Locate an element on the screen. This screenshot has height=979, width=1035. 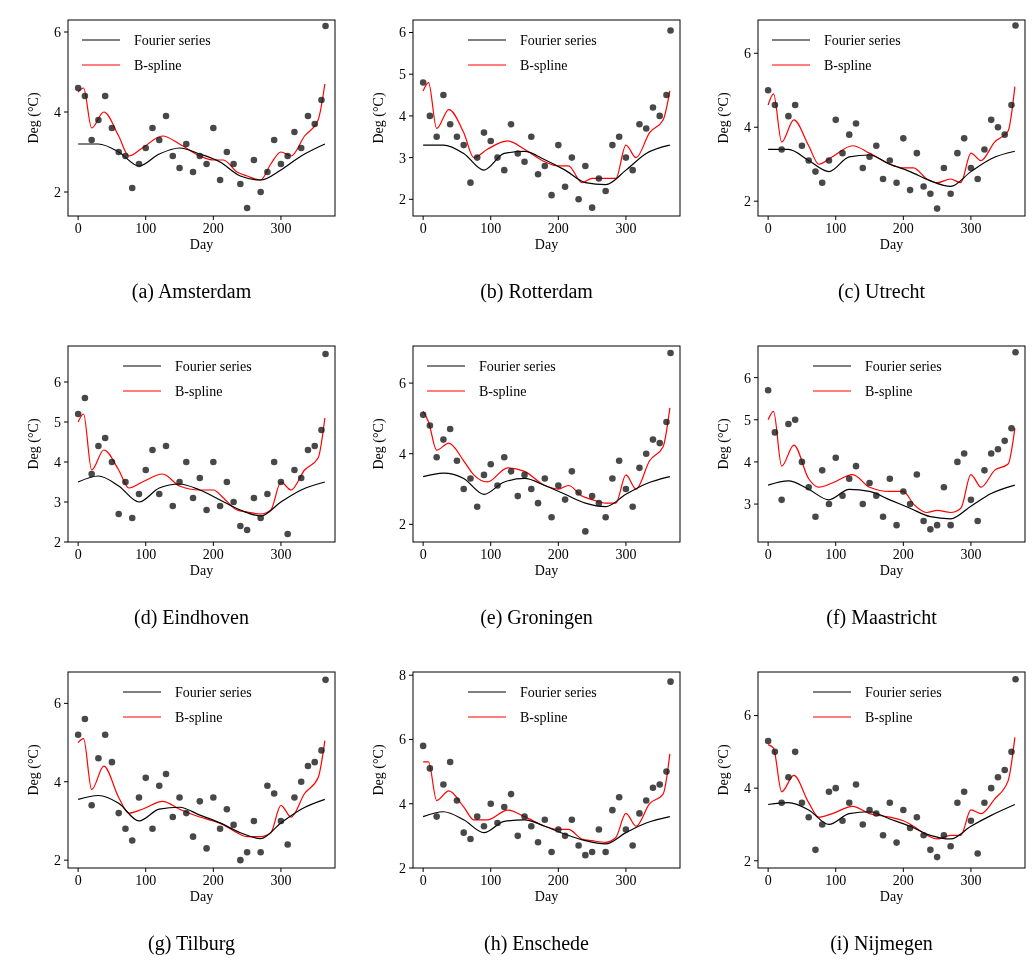
y-tick-label: 5 is located at coordinates (57, 422).